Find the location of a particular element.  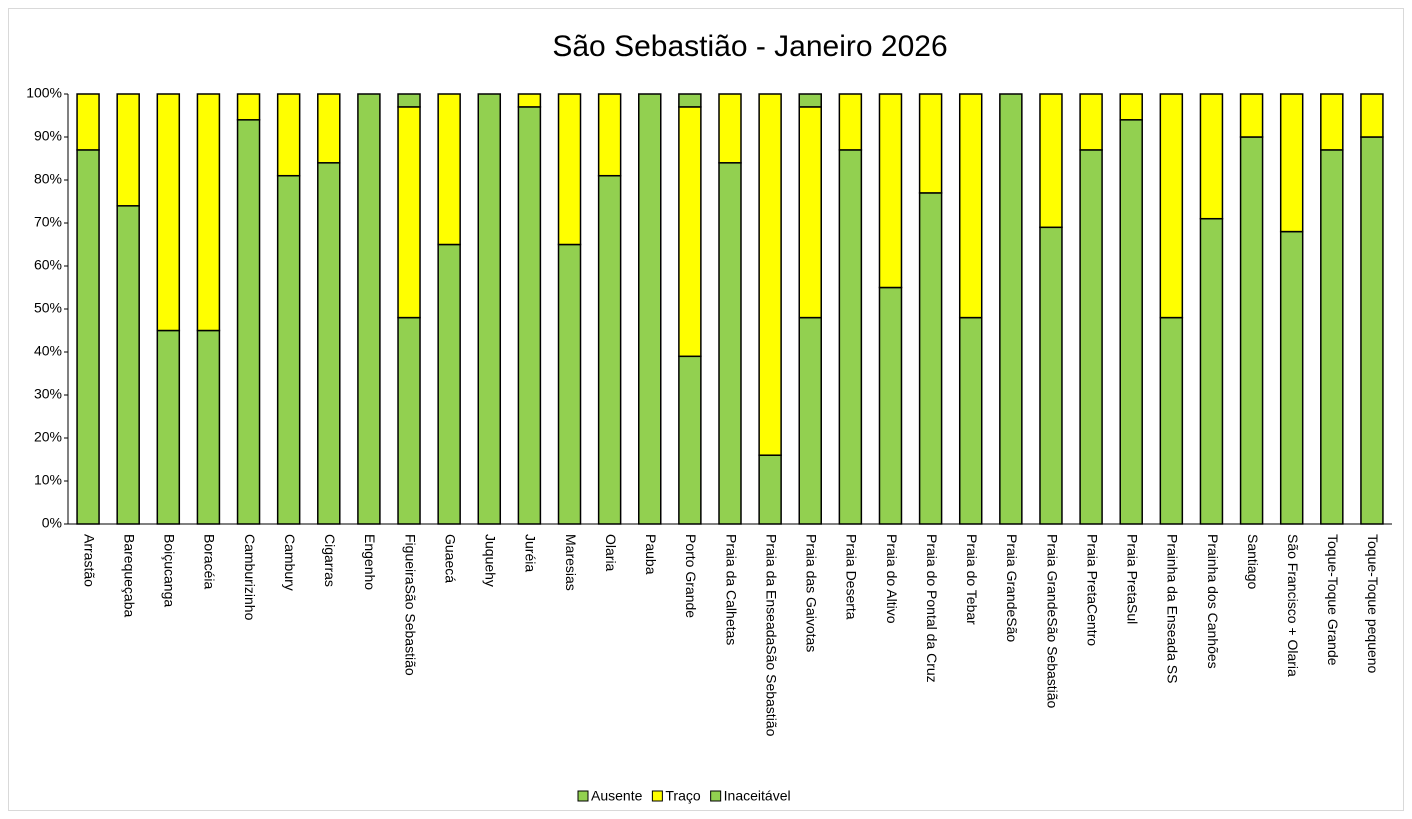

x-tick-label: Juréia is located at coordinates (531, 553).